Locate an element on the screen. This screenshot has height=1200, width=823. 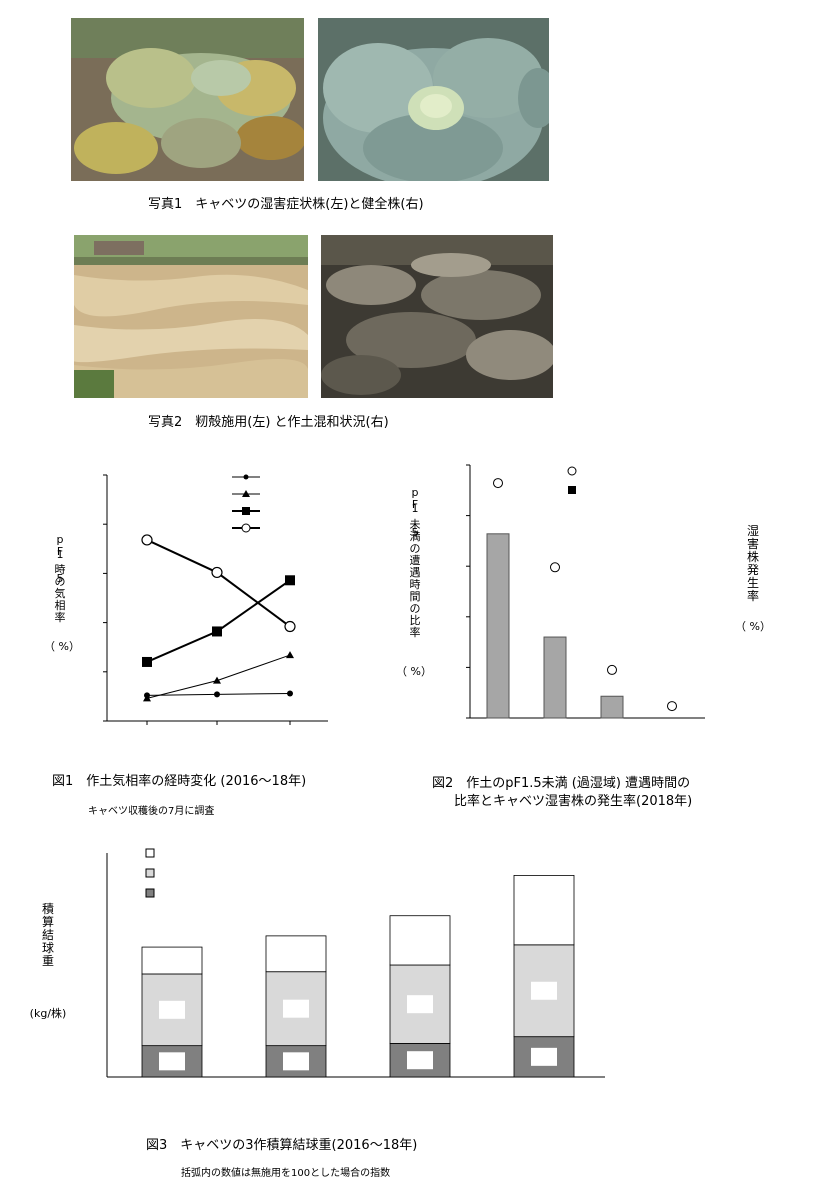
photo1-caption: 写真1 キャベツの湿害症状株(左)と健全株(右) is located at coordinates (286, 204).